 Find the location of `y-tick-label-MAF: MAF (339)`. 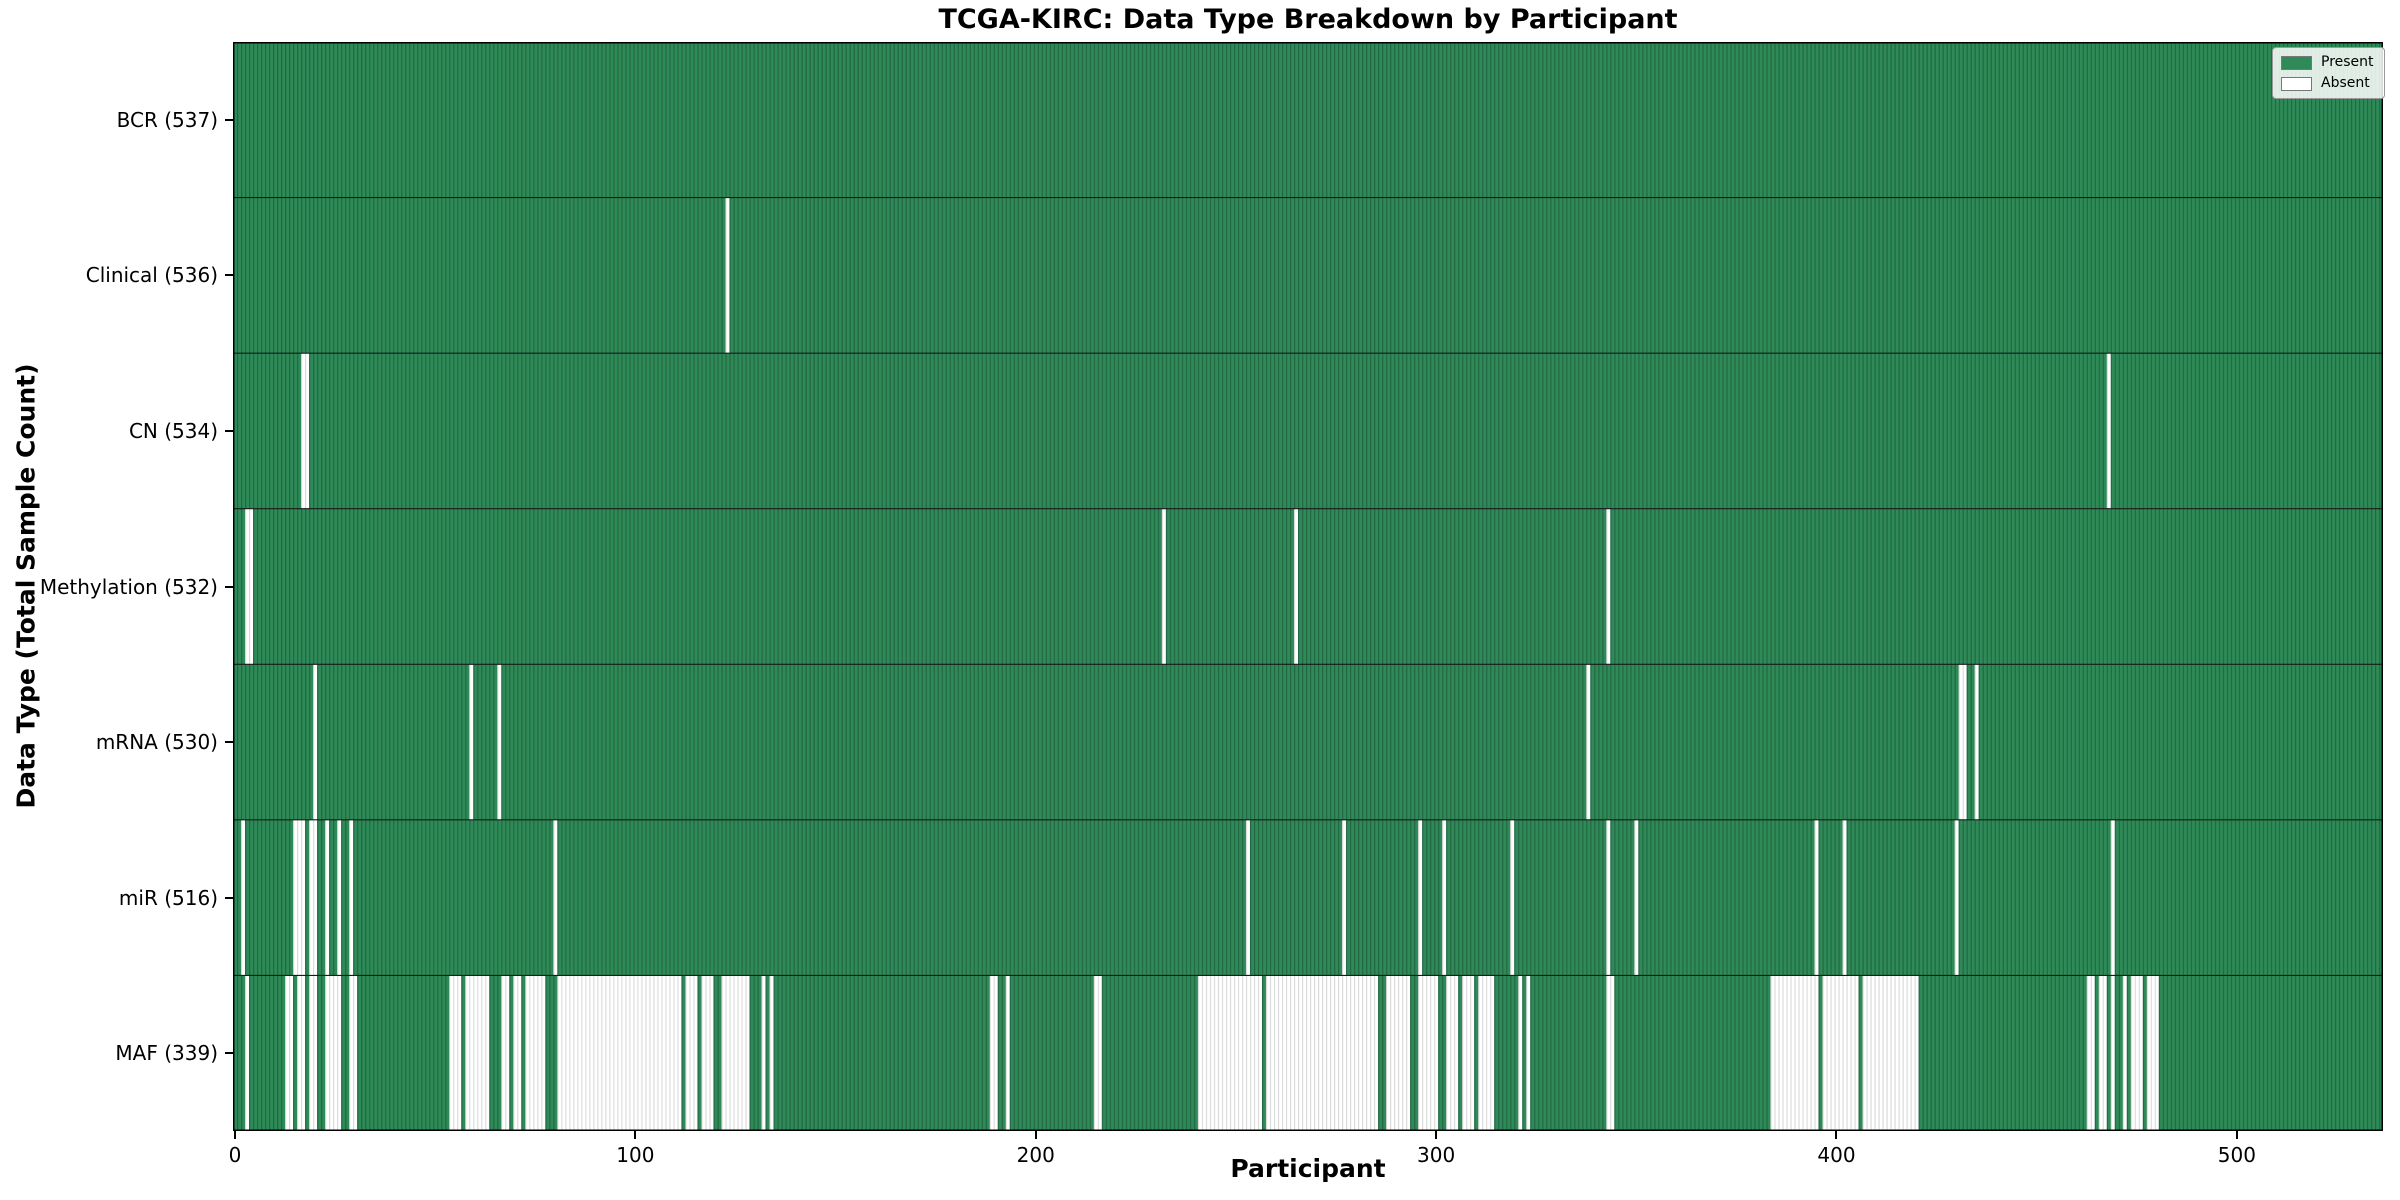

y-tick-label-MAF: MAF (339) is located at coordinates (166, 1053).